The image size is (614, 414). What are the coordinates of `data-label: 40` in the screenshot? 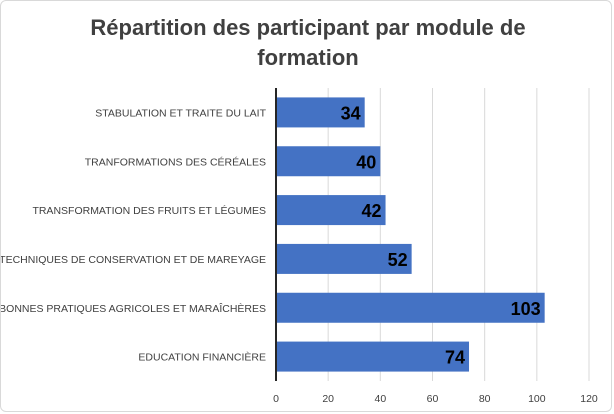 It's located at (366, 162).